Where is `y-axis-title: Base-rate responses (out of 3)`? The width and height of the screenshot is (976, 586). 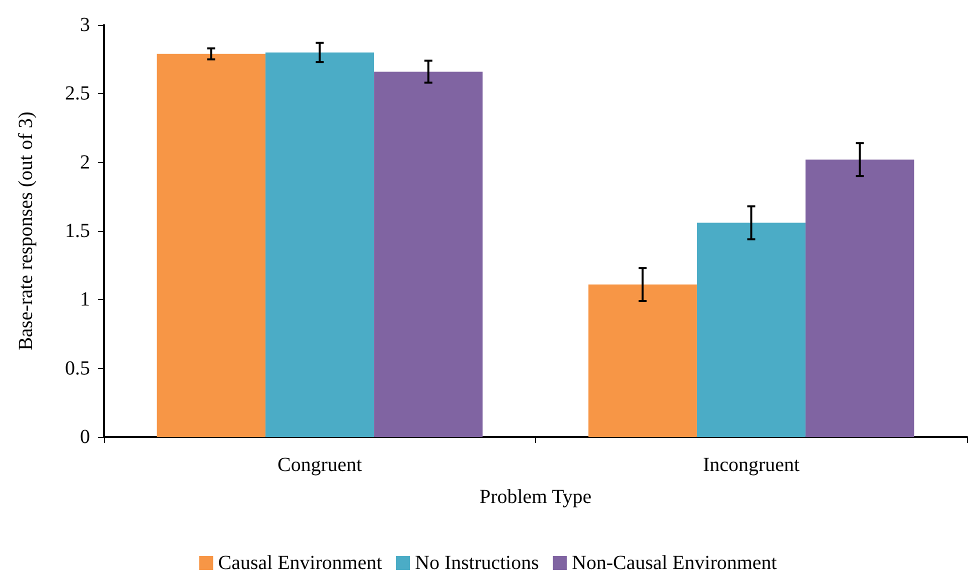 y-axis-title: Base-rate responses (out of 3) is located at coordinates (26, 231).